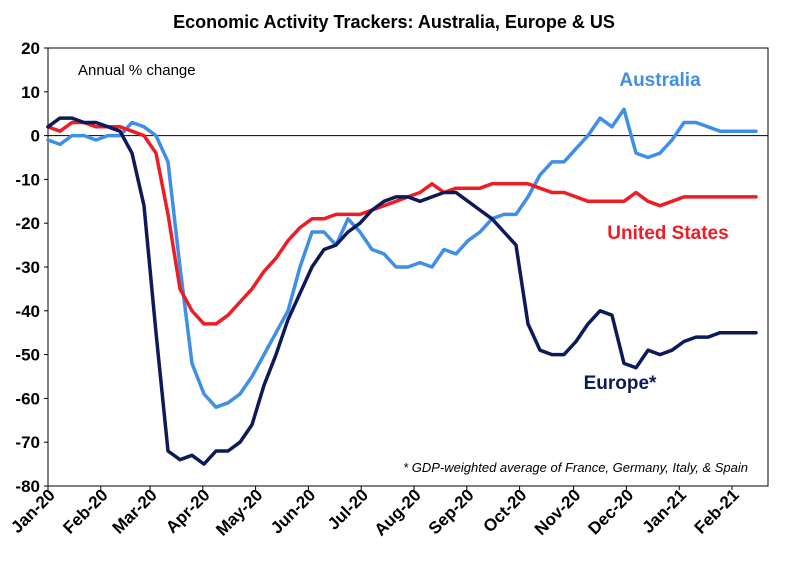 Image resolution: width=788 pixels, height=577 pixels. I want to click on y-tick-label: -40, so click(27, 311).